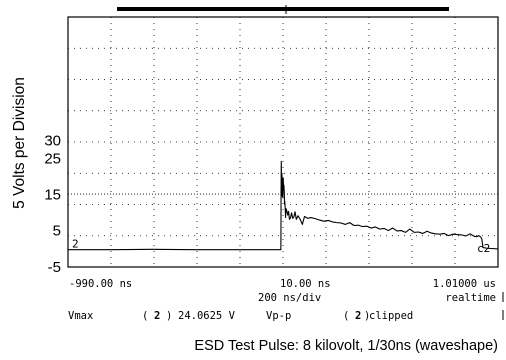 Image resolution: width=506 pixels, height=360 pixels. I want to click on y-tick-label: 5, so click(57, 231).